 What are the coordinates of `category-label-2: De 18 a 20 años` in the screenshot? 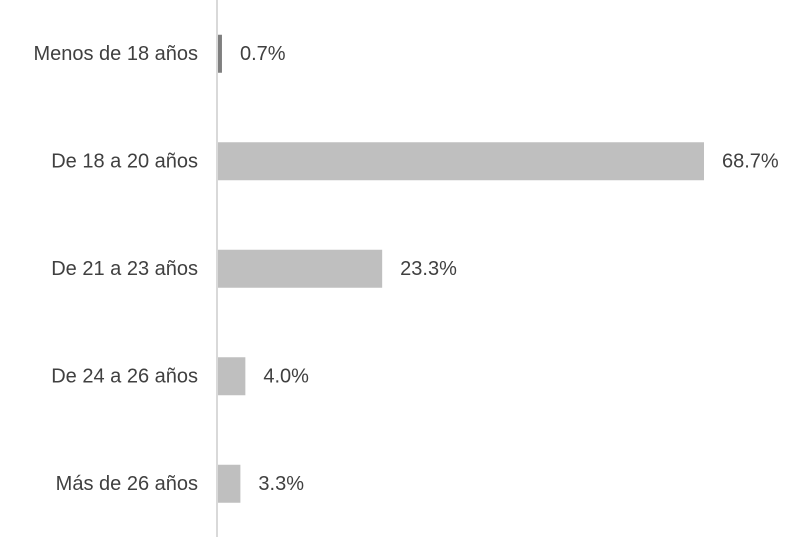 It's located at (124, 161).